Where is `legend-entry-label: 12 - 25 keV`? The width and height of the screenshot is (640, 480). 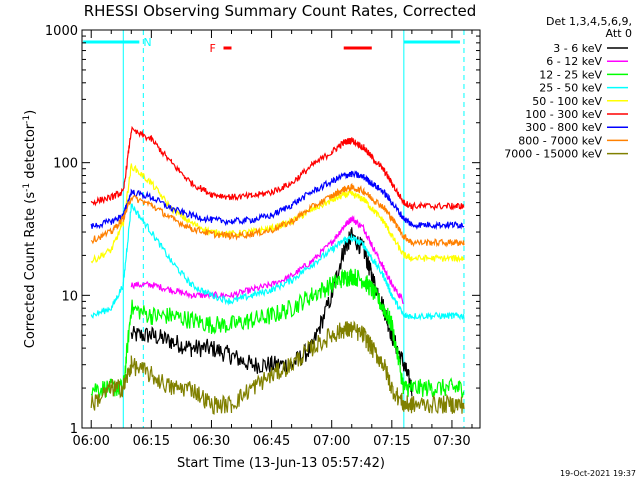
legend-entry-label: 12 - 25 keV is located at coordinates (570, 74).